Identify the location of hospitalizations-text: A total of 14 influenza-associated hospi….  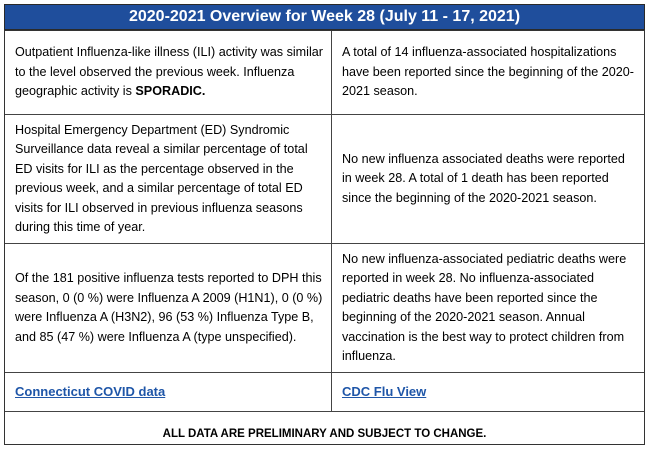
(488, 72).